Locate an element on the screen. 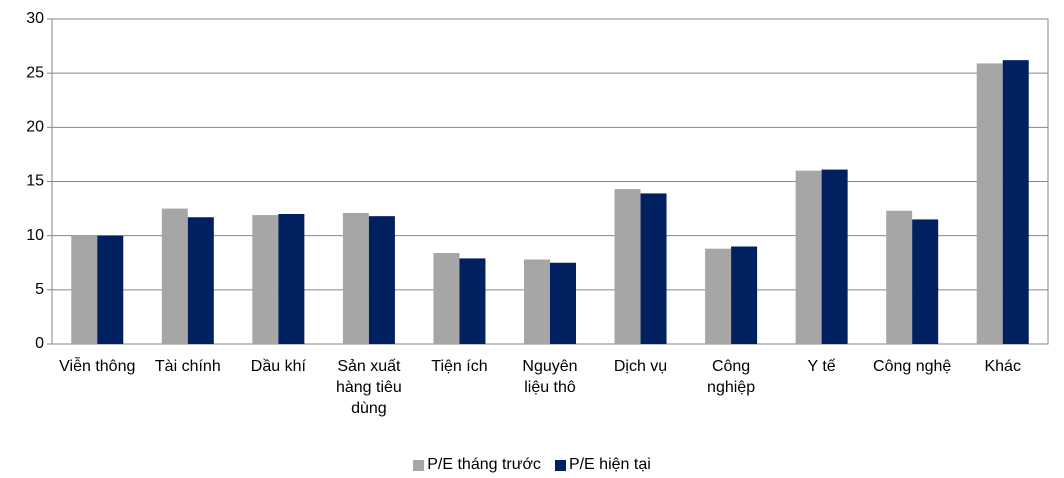  y-tick-label: 30 is located at coordinates (35, 18).